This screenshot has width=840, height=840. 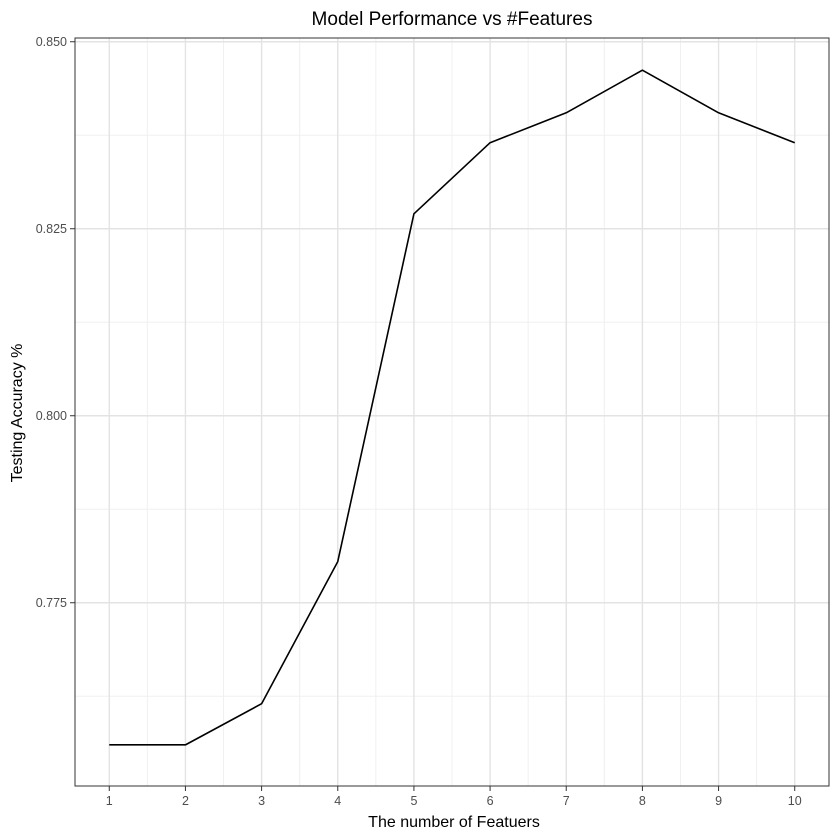 I want to click on x-tick-label: 10, so click(x=795, y=801).